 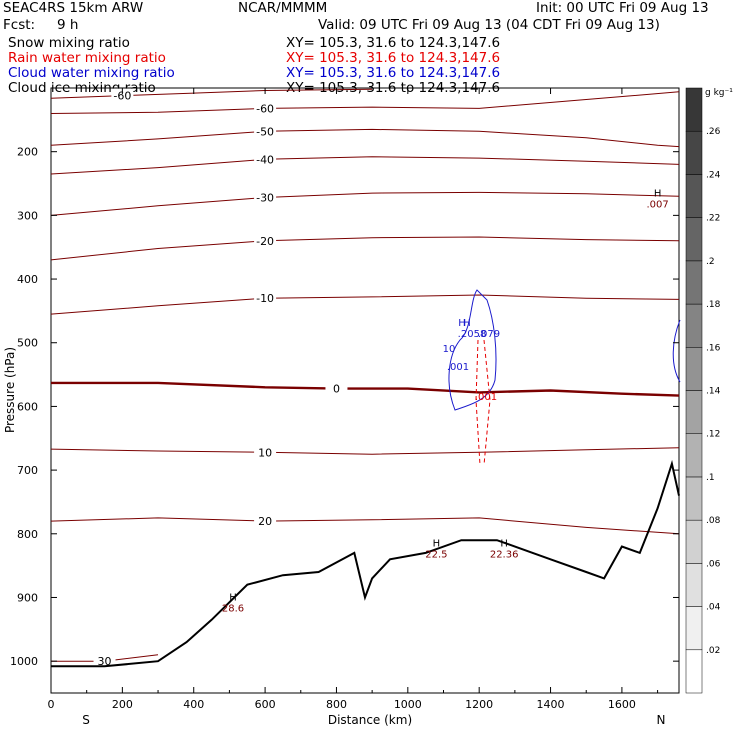 I want to click on high-value-3: .007, so click(x=657, y=204).